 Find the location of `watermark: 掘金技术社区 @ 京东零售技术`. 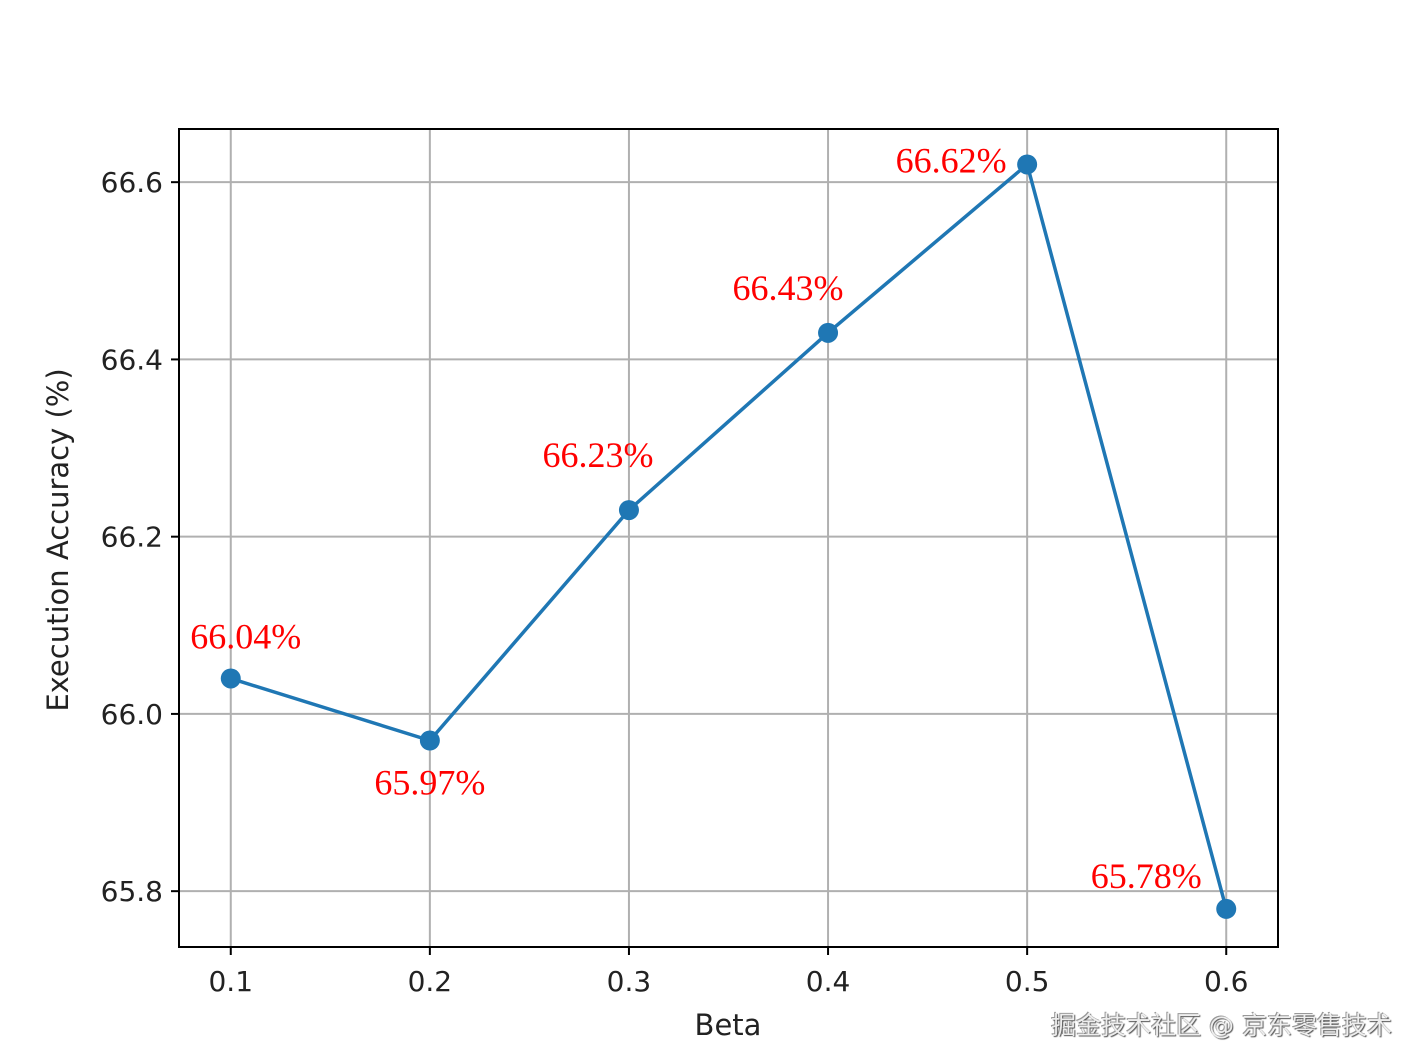

watermark: 掘金技术社区 @ 京东零售技术 is located at coordinates (1221, 1025).